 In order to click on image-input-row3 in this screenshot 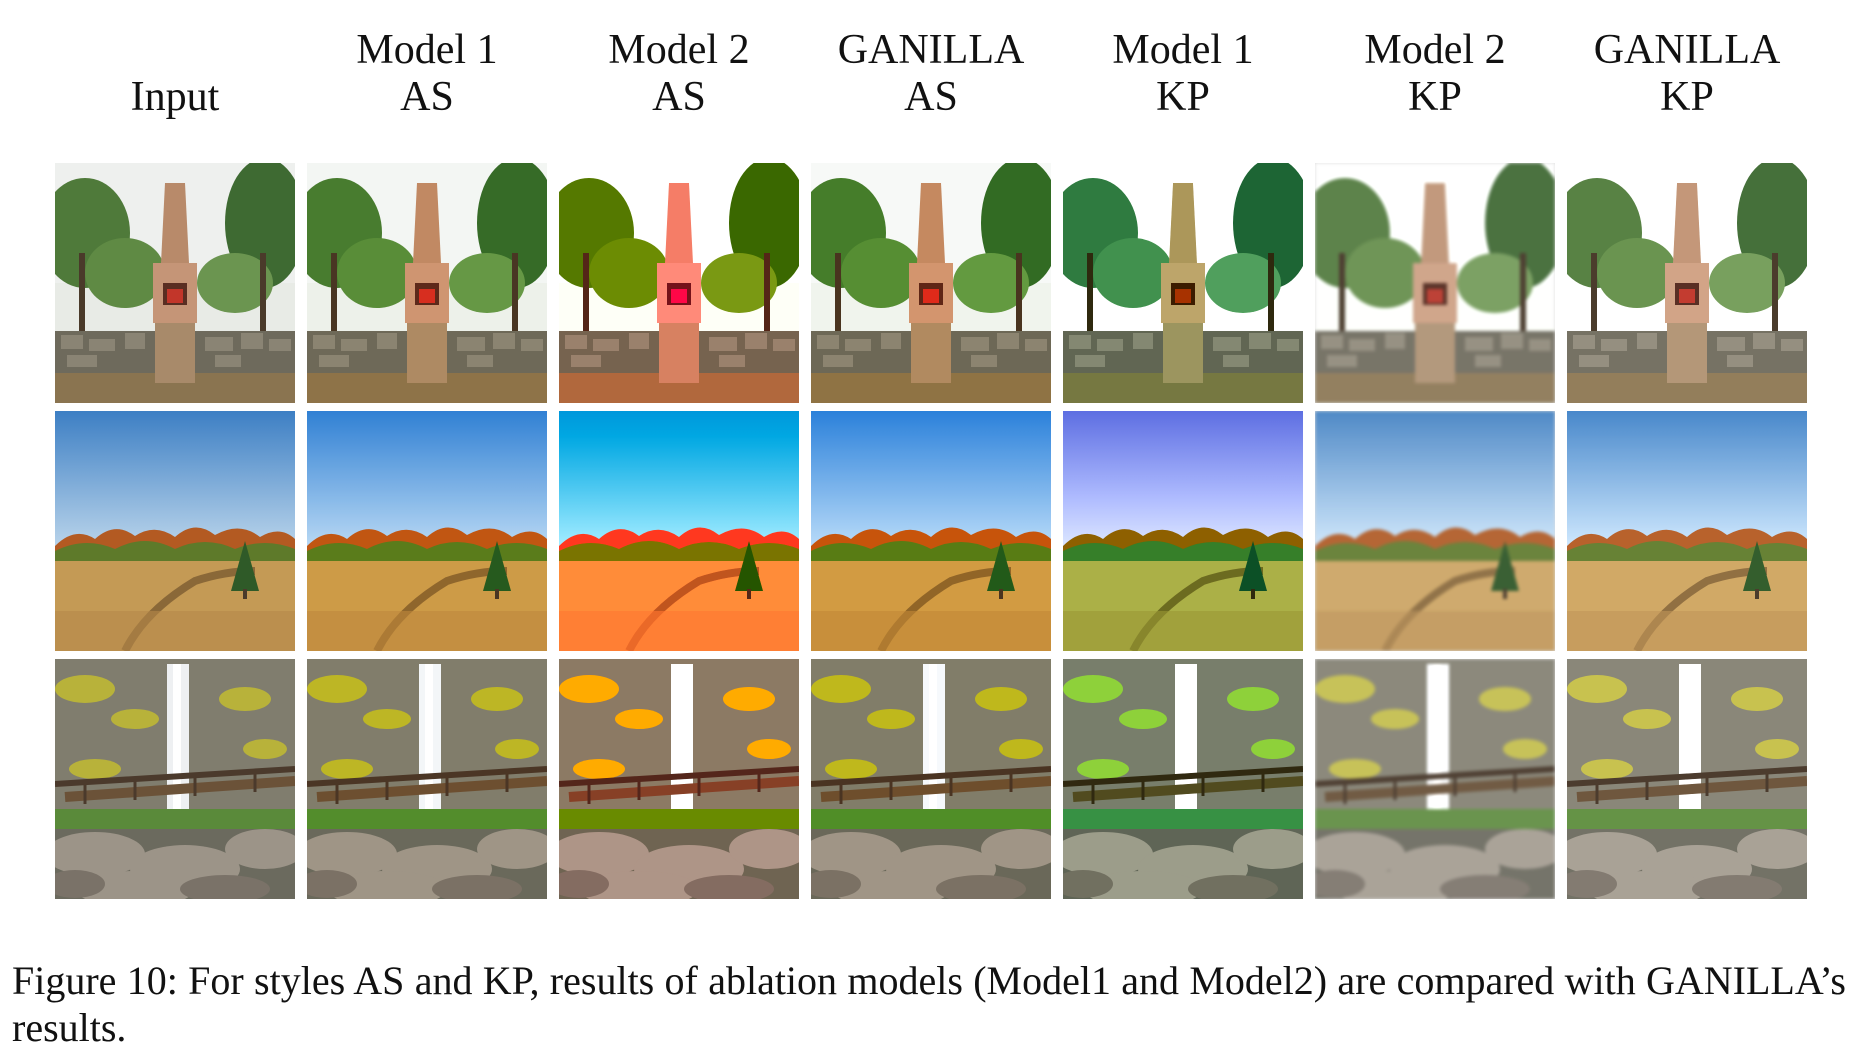, I will do `click(175, 779)`.